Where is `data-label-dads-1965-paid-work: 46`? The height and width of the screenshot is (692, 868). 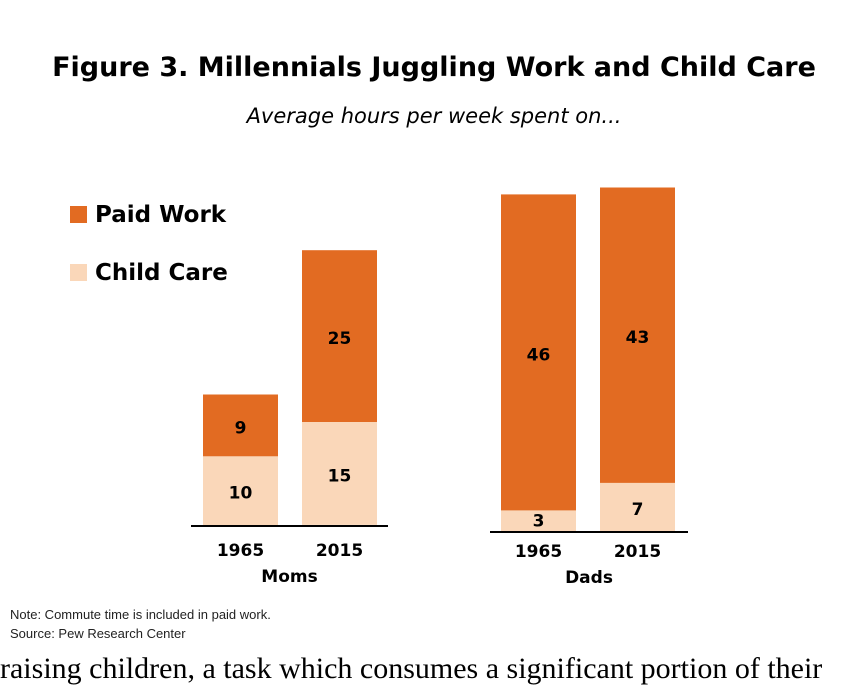
data-label-dads-1965-paid-work: 46 is located at coordinates (539, 355).